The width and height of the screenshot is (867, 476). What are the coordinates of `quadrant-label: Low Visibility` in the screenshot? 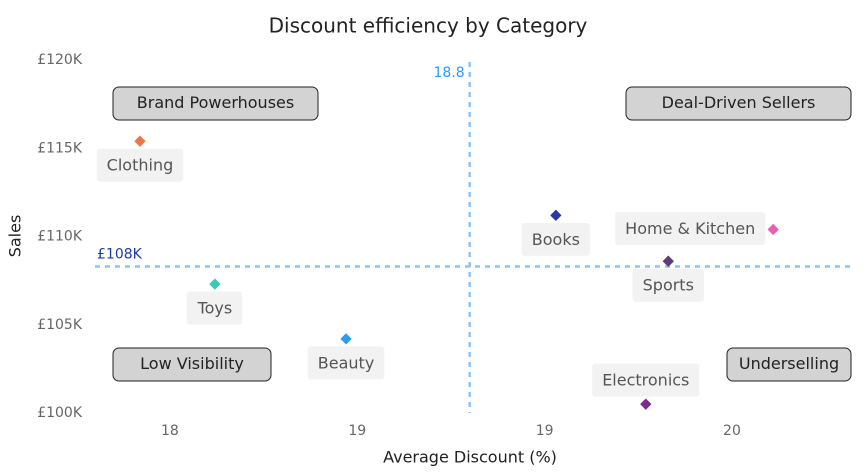 It's located at (192, 363).